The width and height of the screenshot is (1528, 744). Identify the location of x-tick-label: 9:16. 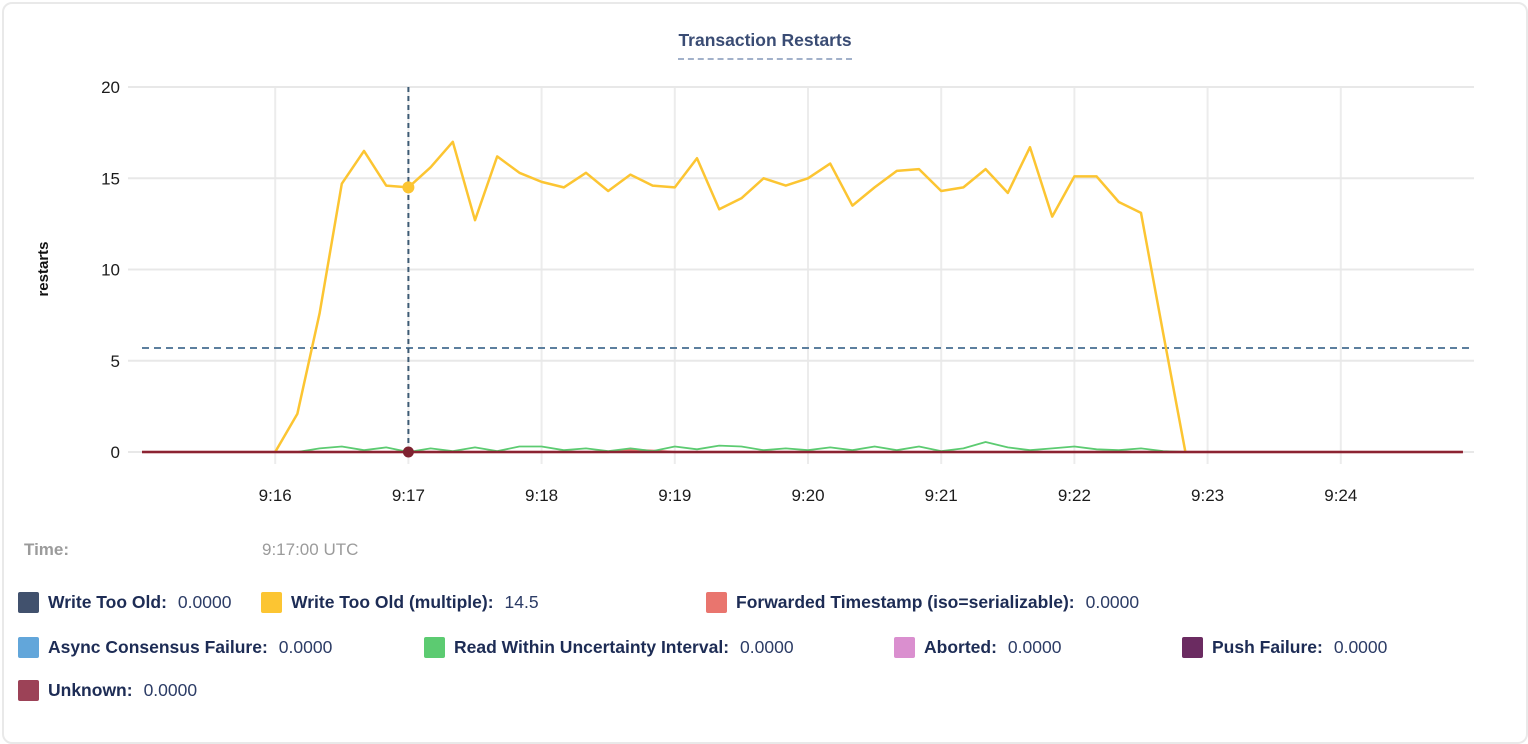
(275, 495).